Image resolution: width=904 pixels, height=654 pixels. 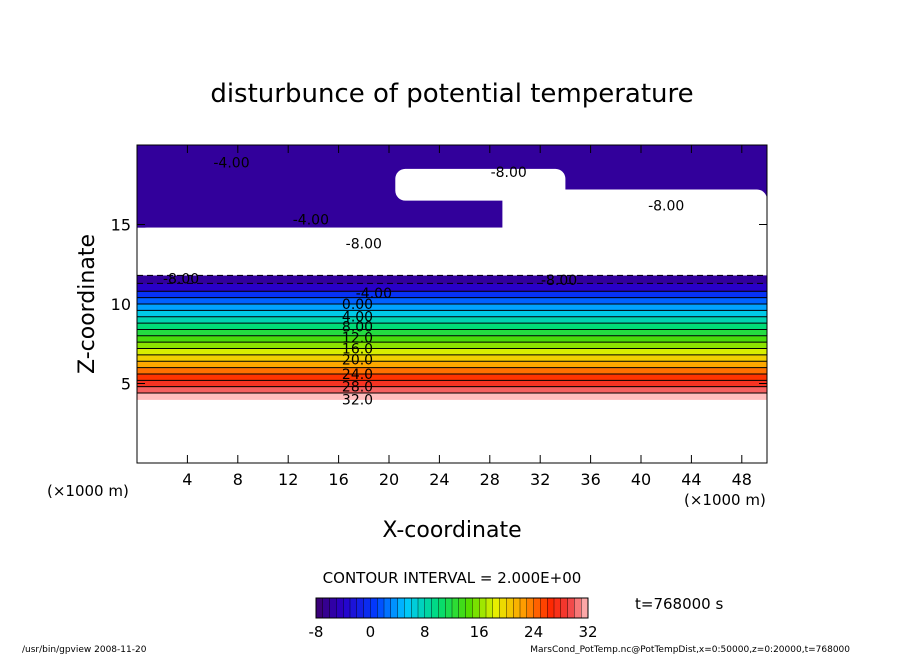 What do you see at coordinates (742, 479) in the screenshot?
I see `x-tick-label-11: 48` at bounding box center [742, 479].